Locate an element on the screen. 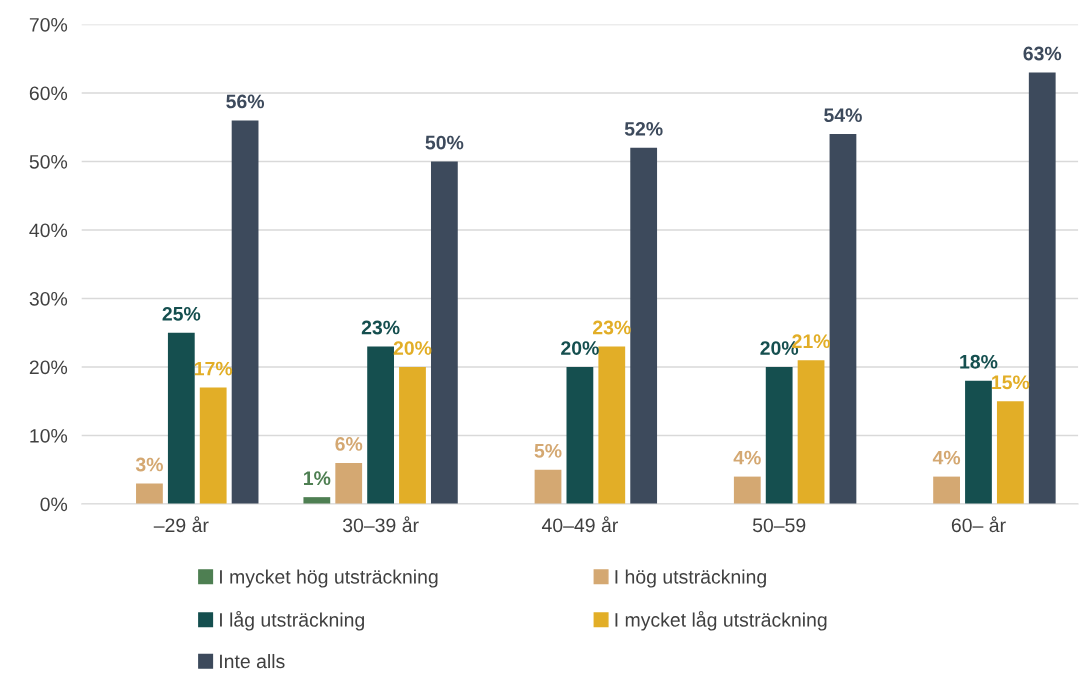  data-label: 50% is located at coordinates (444, 142).